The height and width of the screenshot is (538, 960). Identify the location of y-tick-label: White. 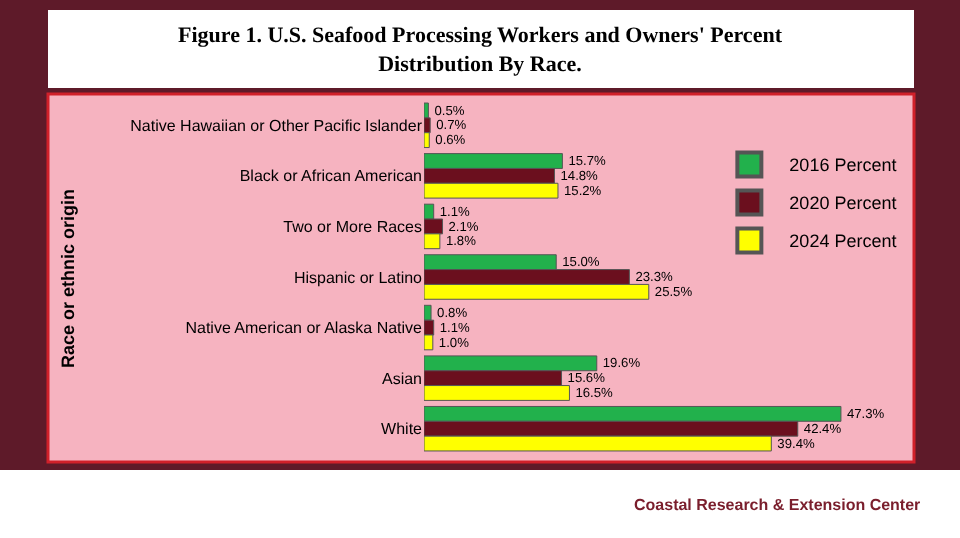
(402, 429).